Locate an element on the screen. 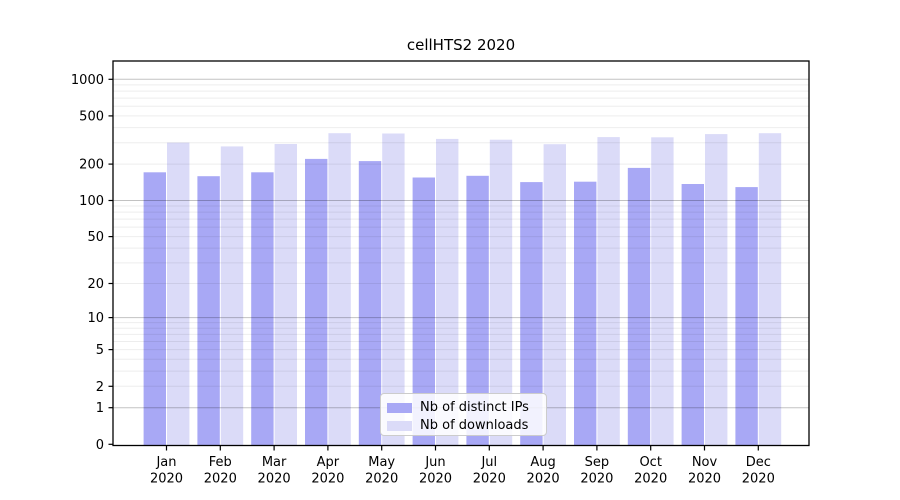 The image size is (900, 500). bar-downloads-jul is located at coordinates (501, 292).